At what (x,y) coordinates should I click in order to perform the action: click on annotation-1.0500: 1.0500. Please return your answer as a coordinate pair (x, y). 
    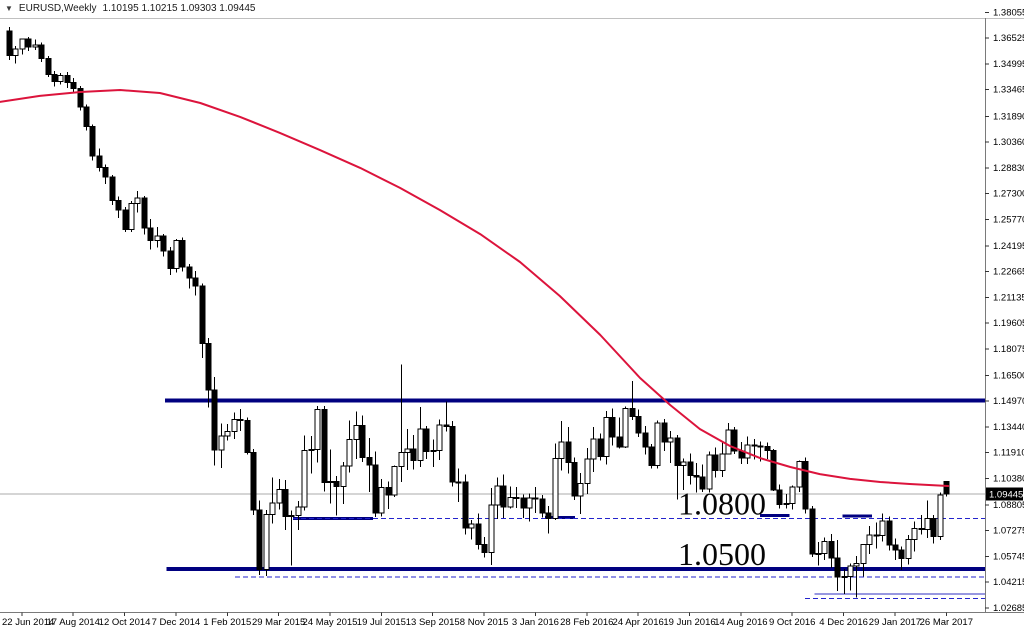
    Looking at the image, I should click on (722, 554).